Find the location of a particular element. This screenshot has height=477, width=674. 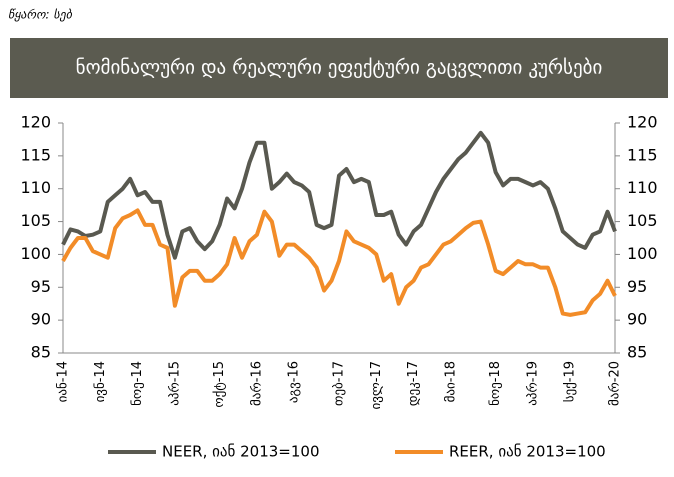

x-tick-label: მაი-18 is located at coordinates (450, 381).